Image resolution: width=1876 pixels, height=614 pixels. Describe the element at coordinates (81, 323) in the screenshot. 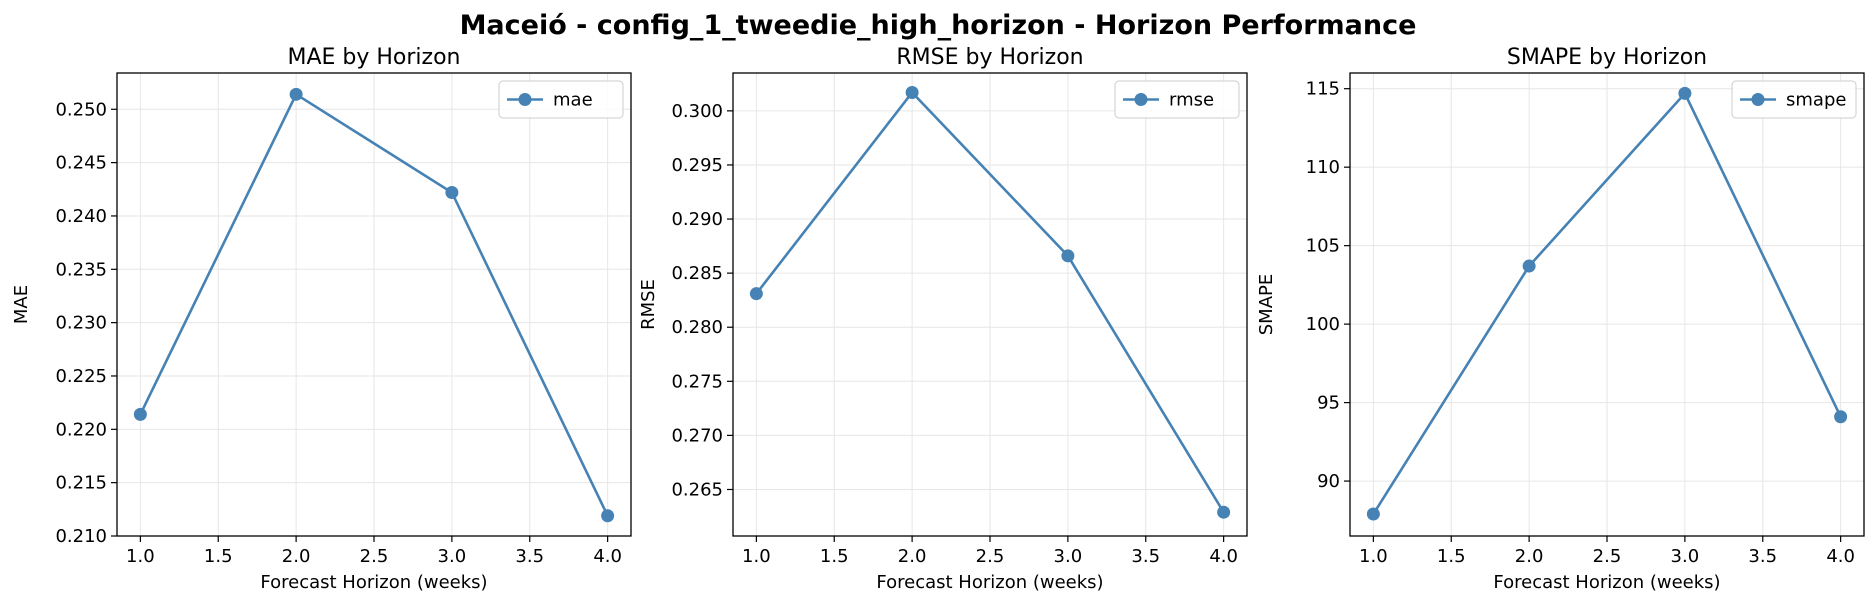

I see `y-tick-label: 0.230` at that location.